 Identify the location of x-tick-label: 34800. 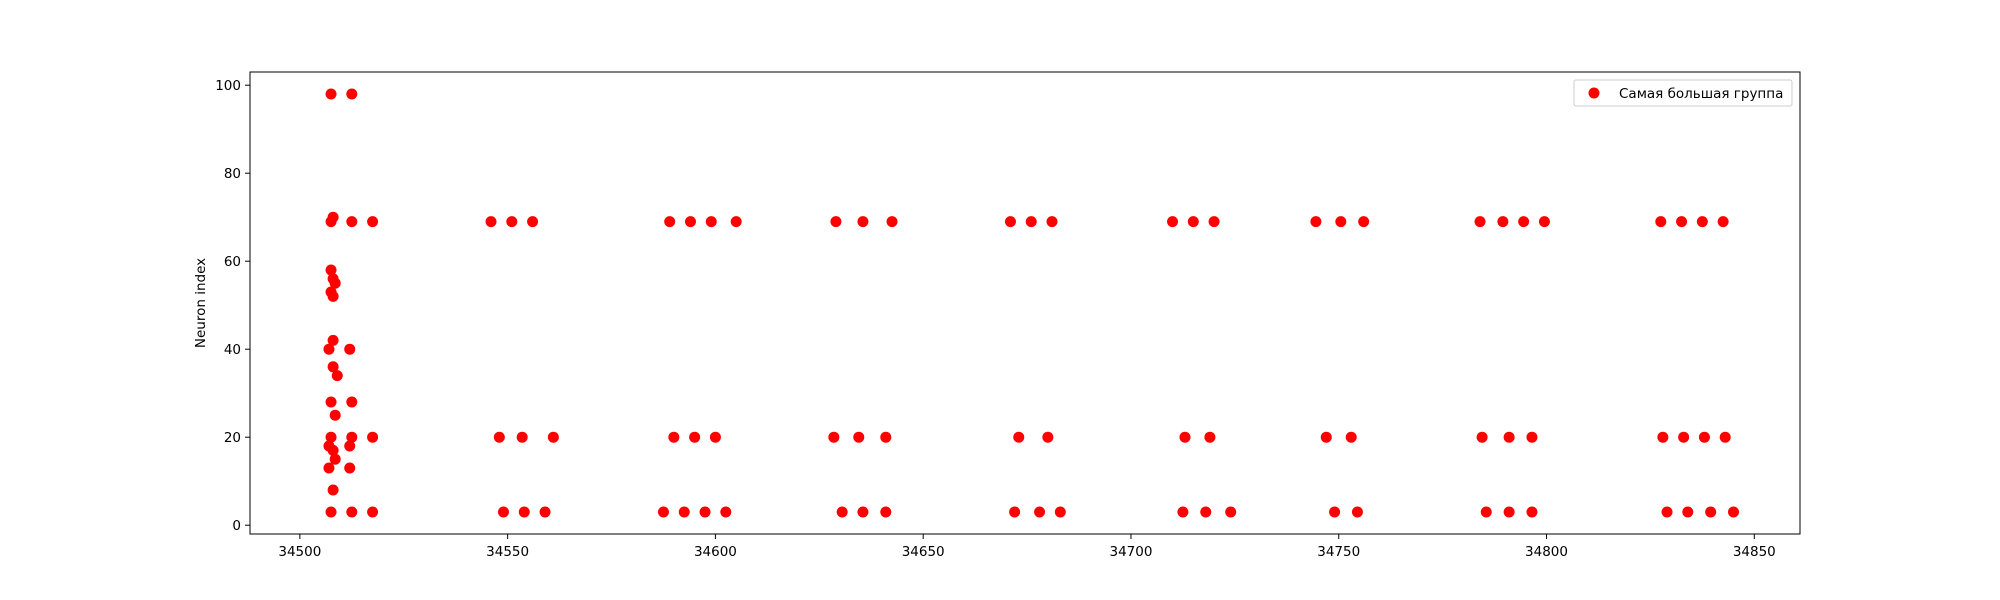
(1546, 552).